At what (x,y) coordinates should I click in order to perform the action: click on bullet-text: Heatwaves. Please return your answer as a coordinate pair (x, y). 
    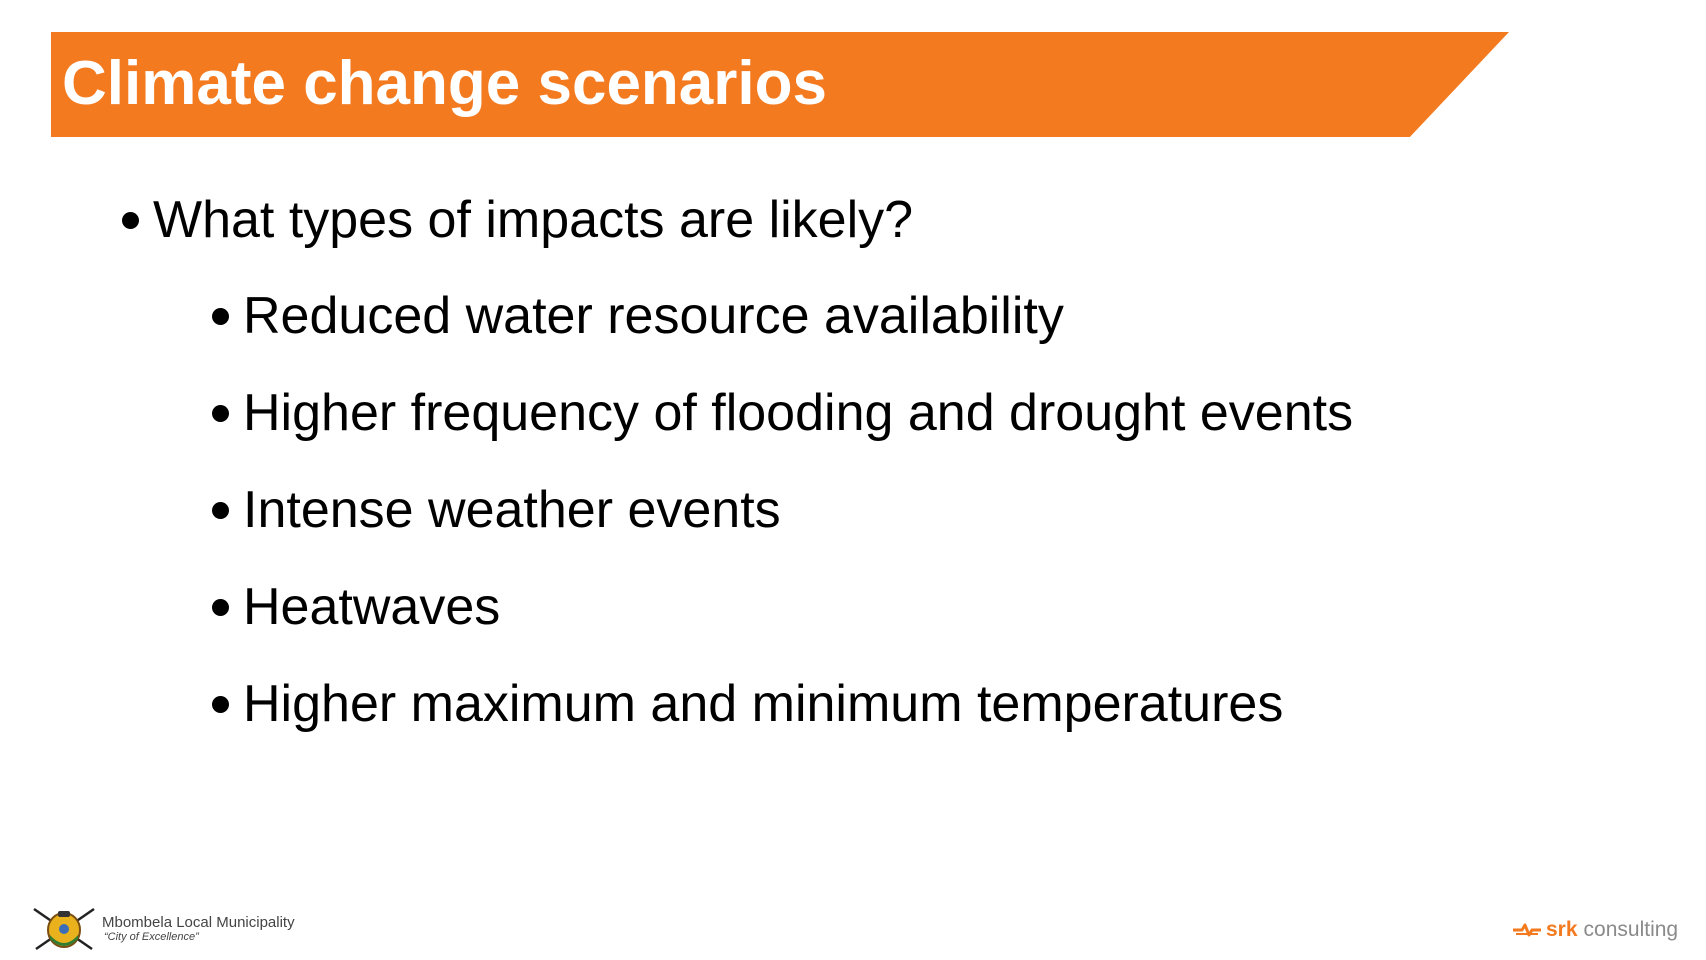
    Looking at the image, I should click on (372, 607).